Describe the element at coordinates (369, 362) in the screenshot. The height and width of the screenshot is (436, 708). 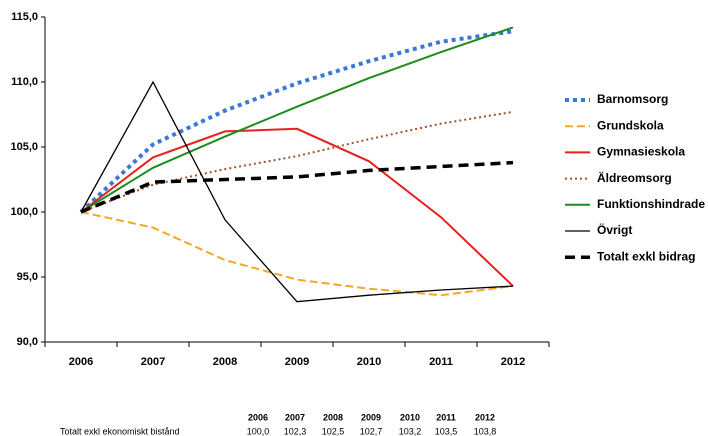
I see `x-tick-label: 2010` at that location.